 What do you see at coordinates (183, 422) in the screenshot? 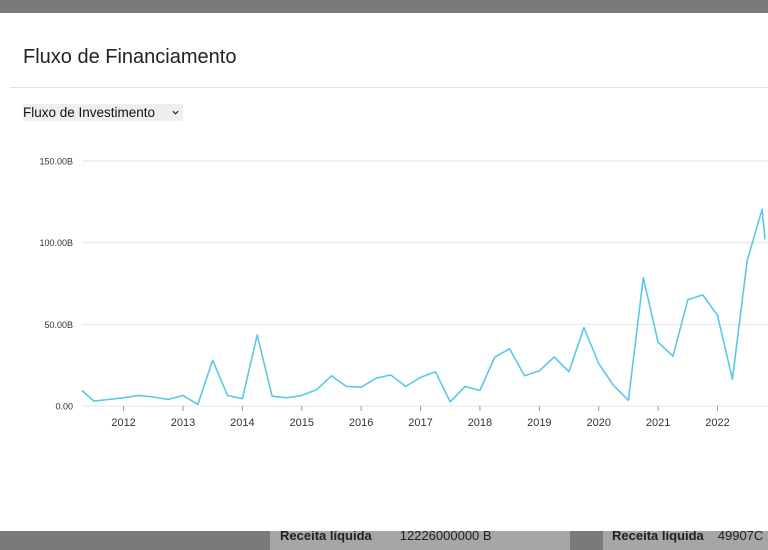
I see `x-tick-label: 2013` at bounding box center [183, 422].